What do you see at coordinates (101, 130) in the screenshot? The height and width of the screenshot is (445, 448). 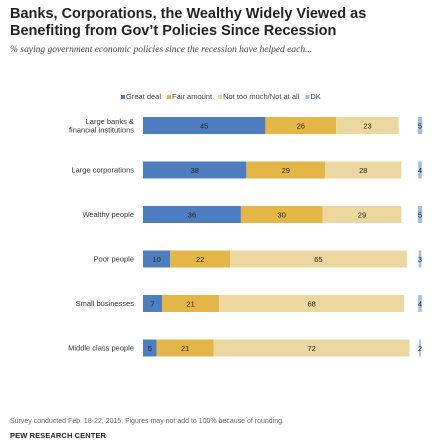 I see `category-label-large-banks-financial-institutions: financial institutions` at bounding box center [101, 130].